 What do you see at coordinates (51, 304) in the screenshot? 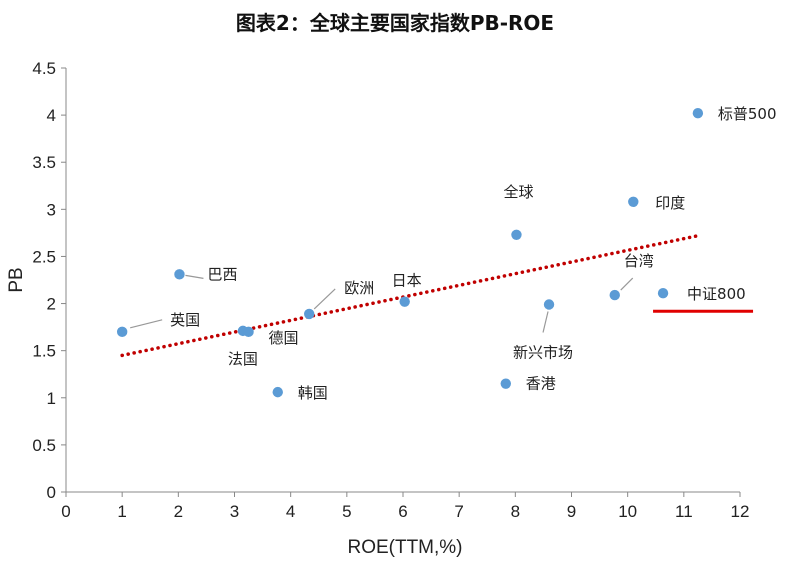
I see `y-tick-label: 2` at bounding box center [51, 304].